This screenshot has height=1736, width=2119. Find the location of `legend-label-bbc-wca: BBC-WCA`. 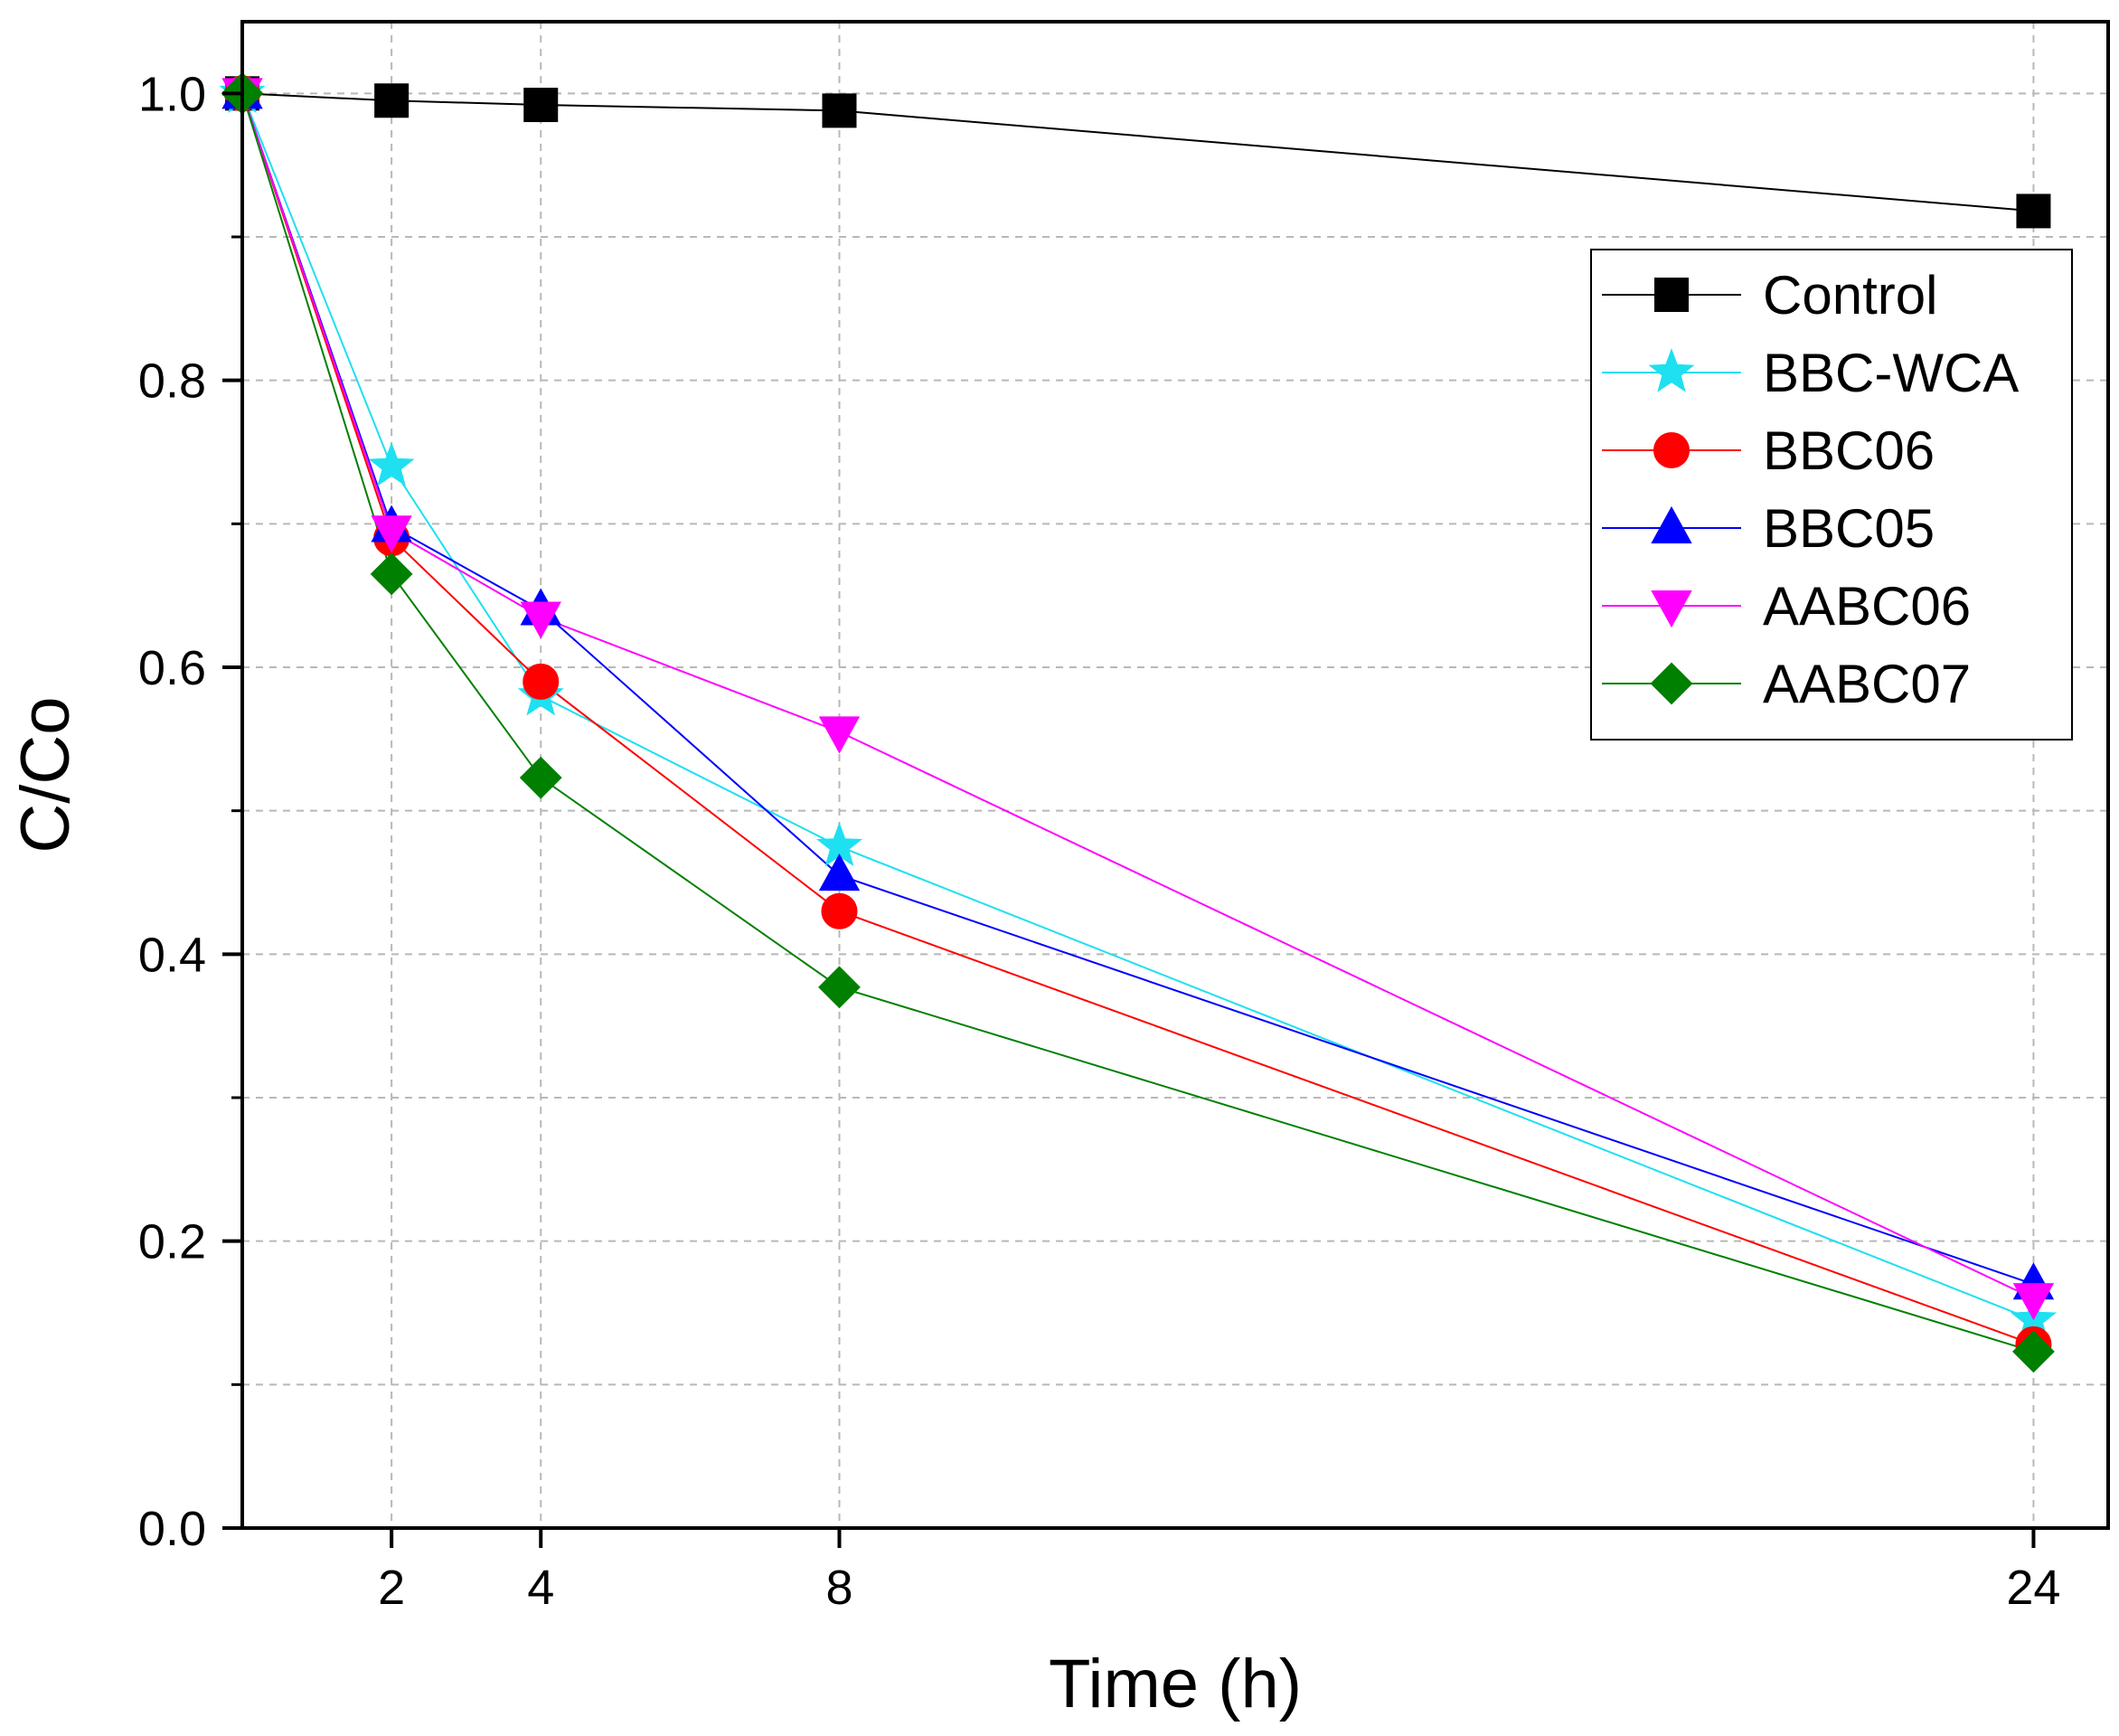

legend-label-bbc-wca: BBC-WCA is located at coordinates (1891, 373).